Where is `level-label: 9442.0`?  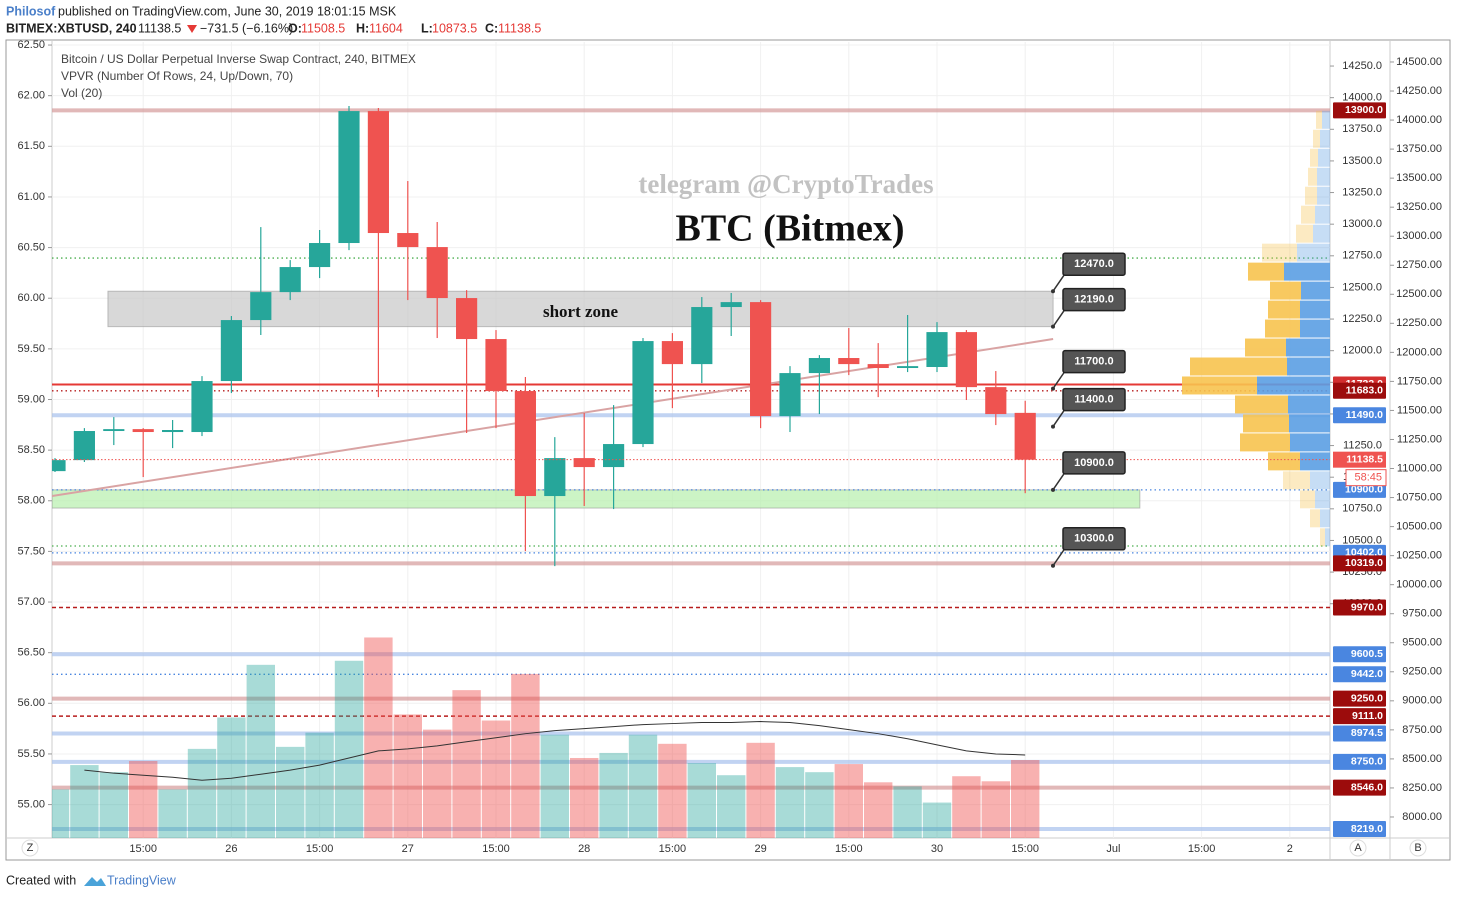
level-label: 9442.0 is located at coordinates (1367, 674).